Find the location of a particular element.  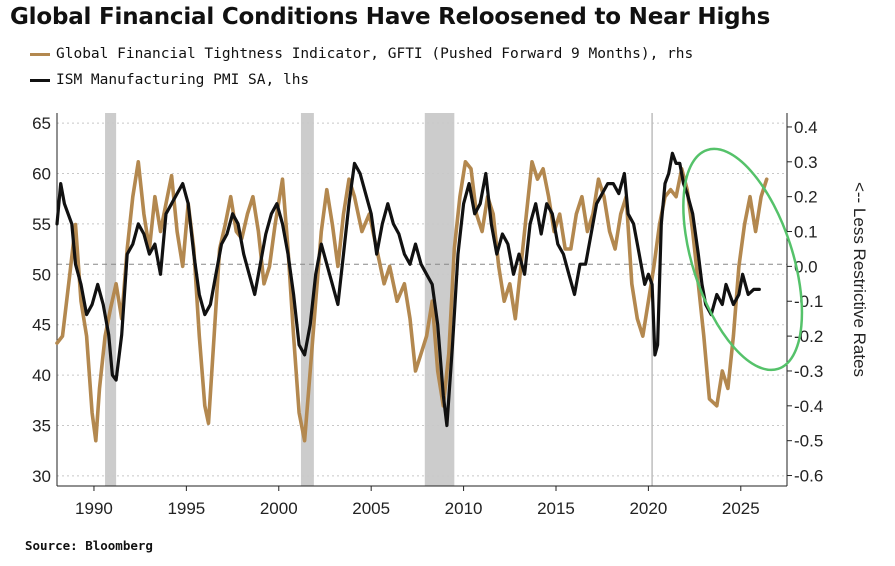

x-tick-label-2: 2000 is located at coordinates (279, 508).